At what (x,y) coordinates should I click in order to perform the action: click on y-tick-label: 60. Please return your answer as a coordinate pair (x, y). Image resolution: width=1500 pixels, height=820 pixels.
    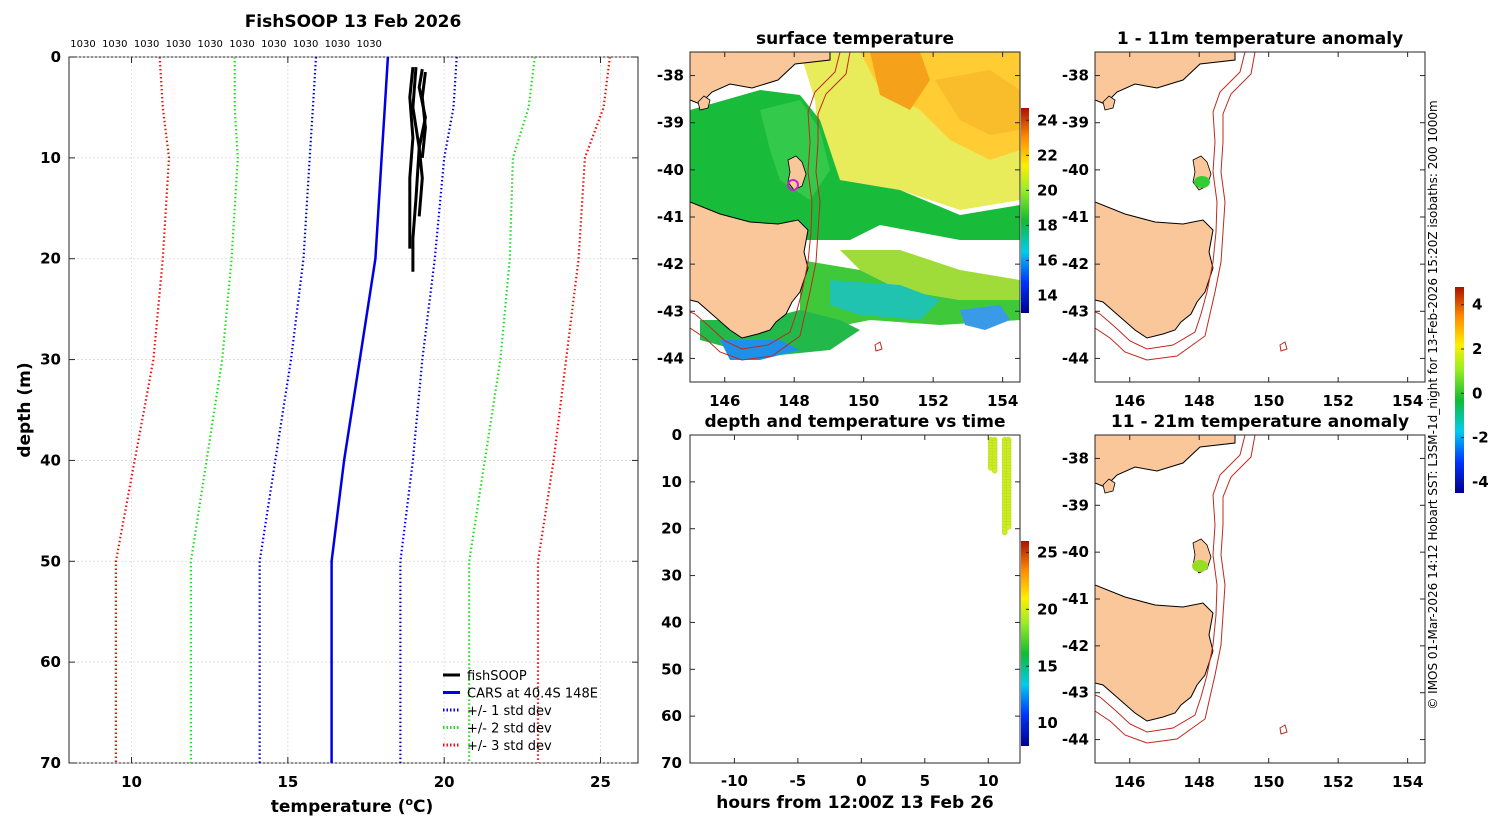
    Looking at the image, I should click on (50, 662).